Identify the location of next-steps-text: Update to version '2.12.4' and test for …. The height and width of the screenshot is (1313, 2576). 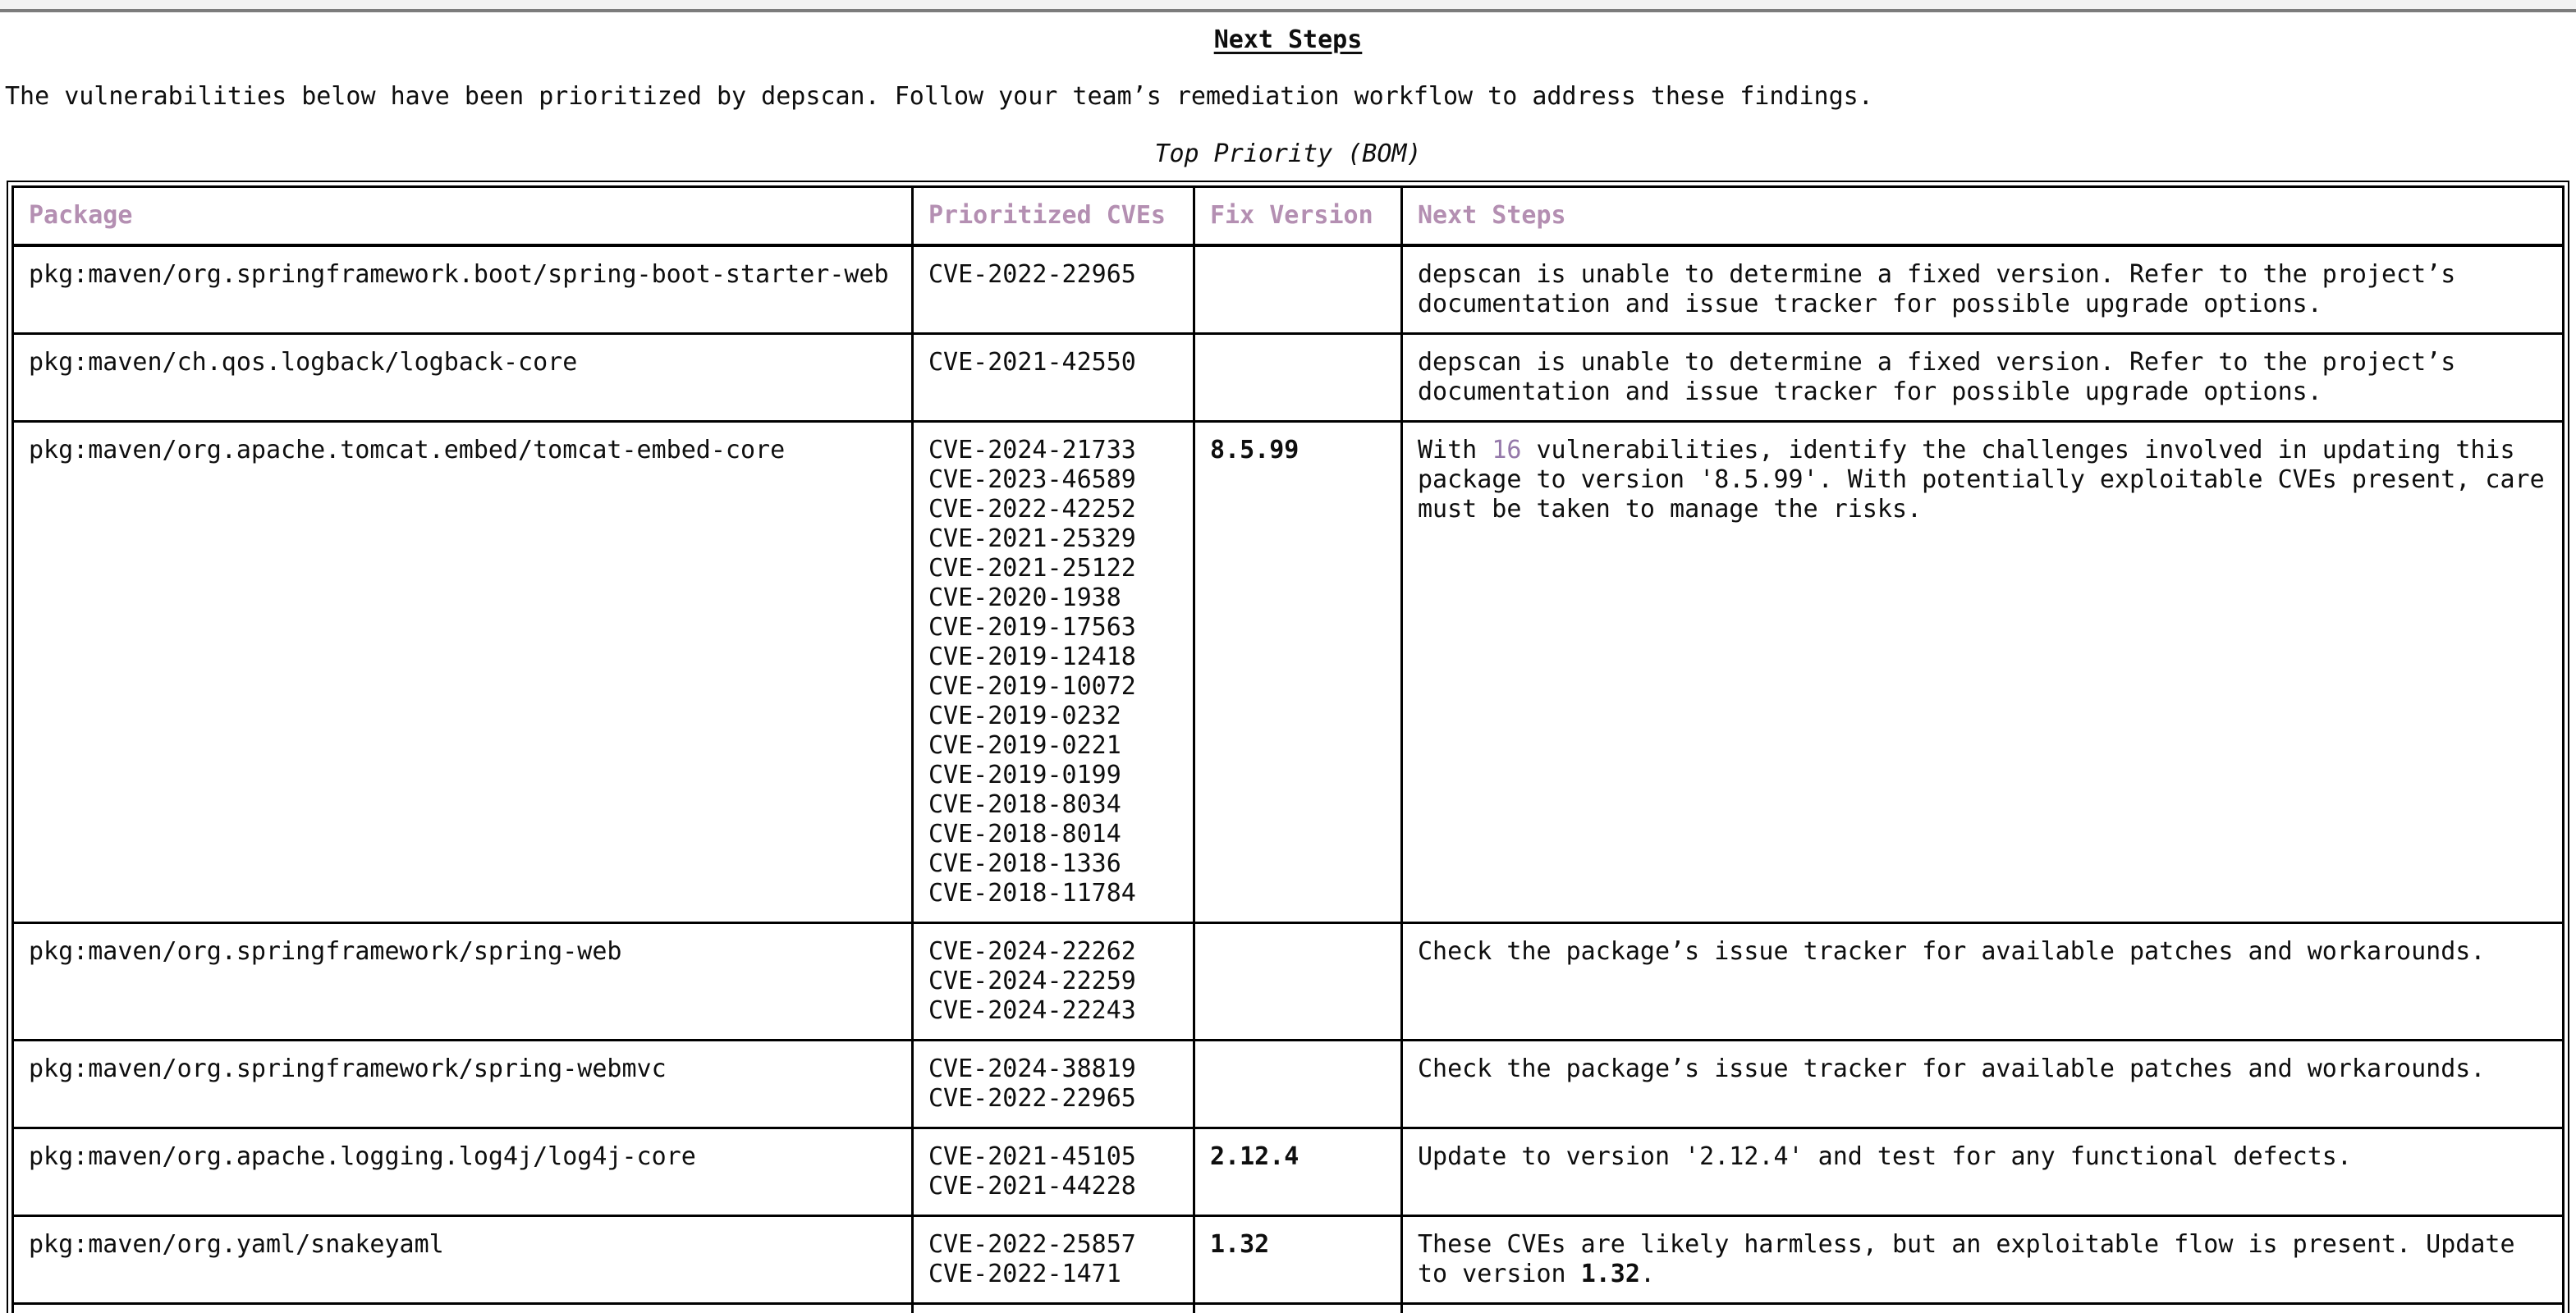
(1885, 1156).